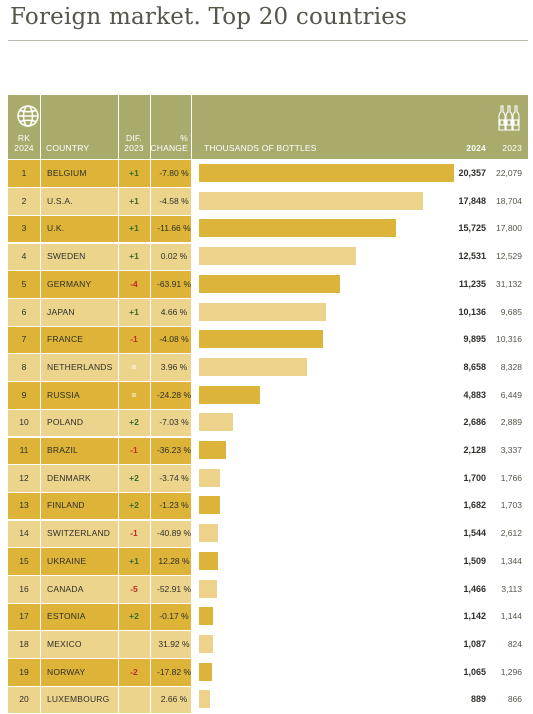 This screenshot has width=533, height=714. I want to click on value-row: 1,700 1,766, so click(268, 478).